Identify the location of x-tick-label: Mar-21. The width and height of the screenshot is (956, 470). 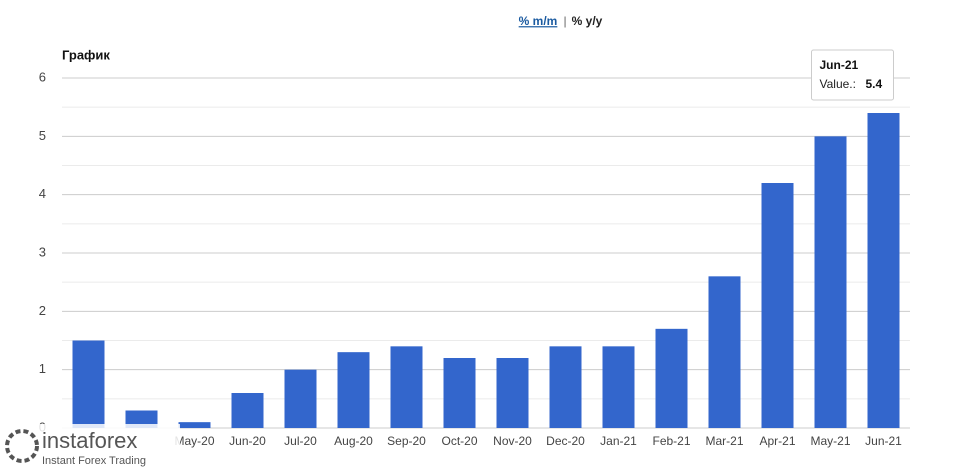
(724, 441).